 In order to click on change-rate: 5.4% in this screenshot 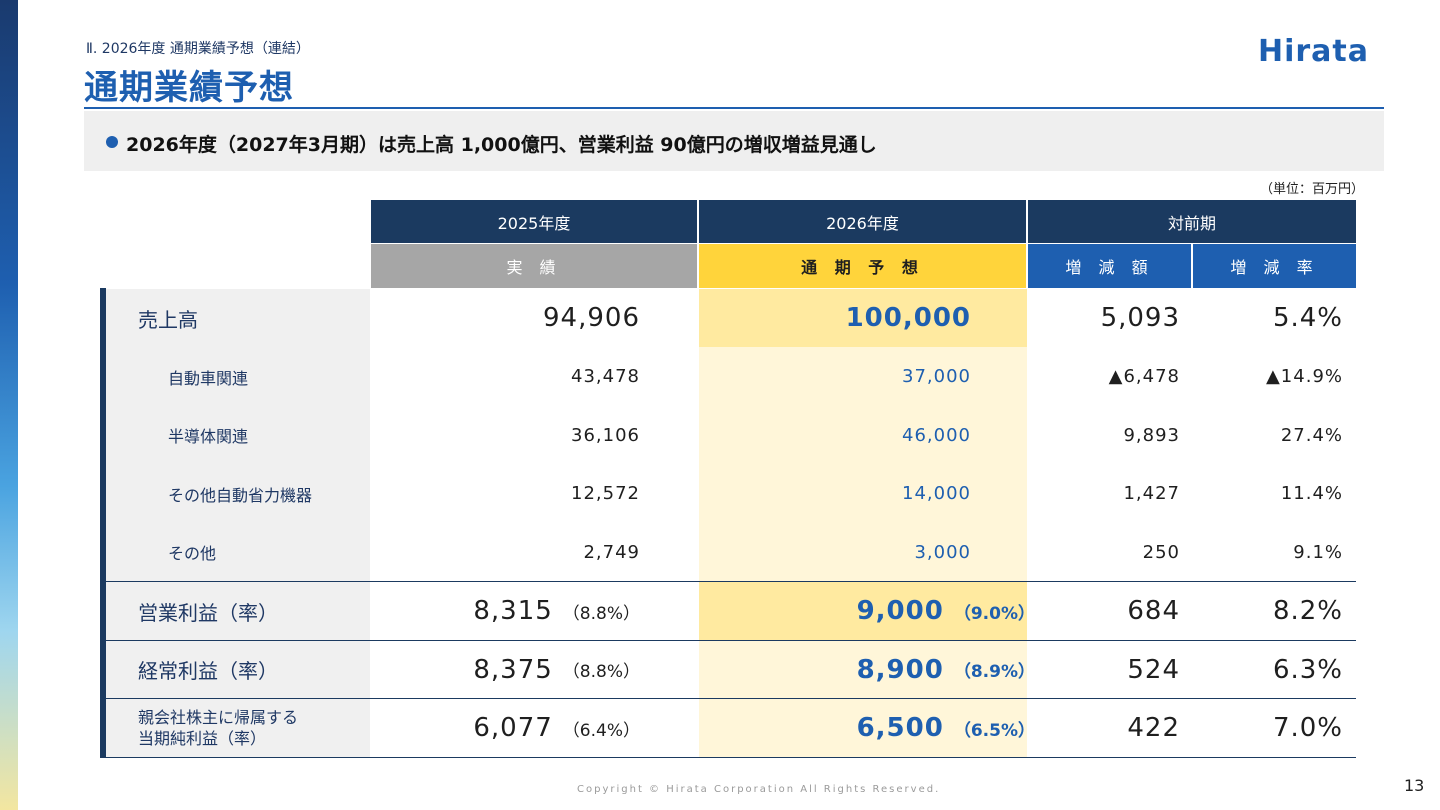, I will do `click(1307, 318)`.